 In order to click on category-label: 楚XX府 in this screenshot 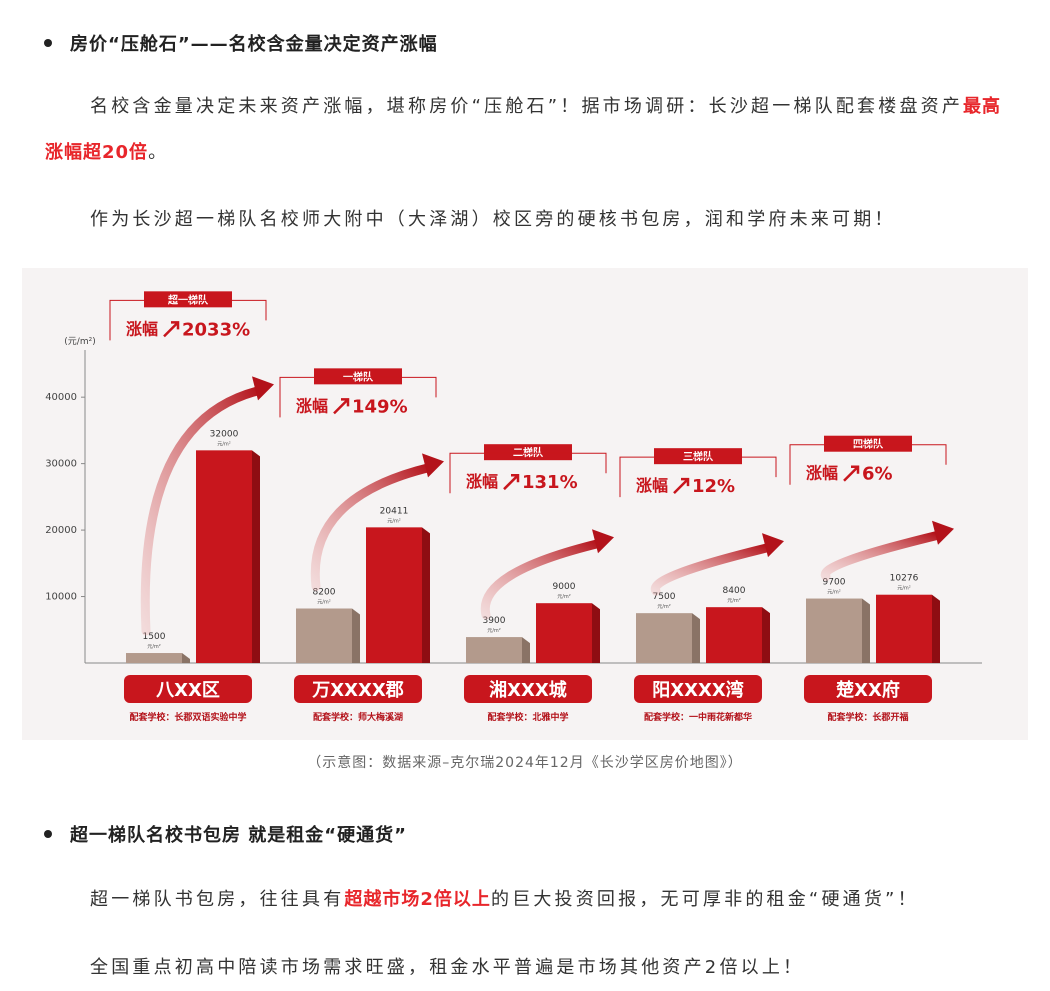, I will do `click(868, 690)`.